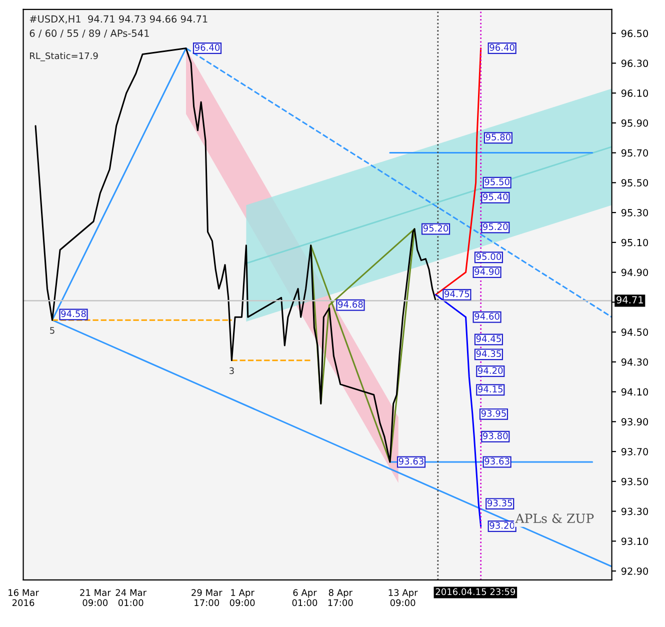 The width and height of the screenshot is (665, 627). I want to click on y-tick-label: 93.30, so click(634, 512).